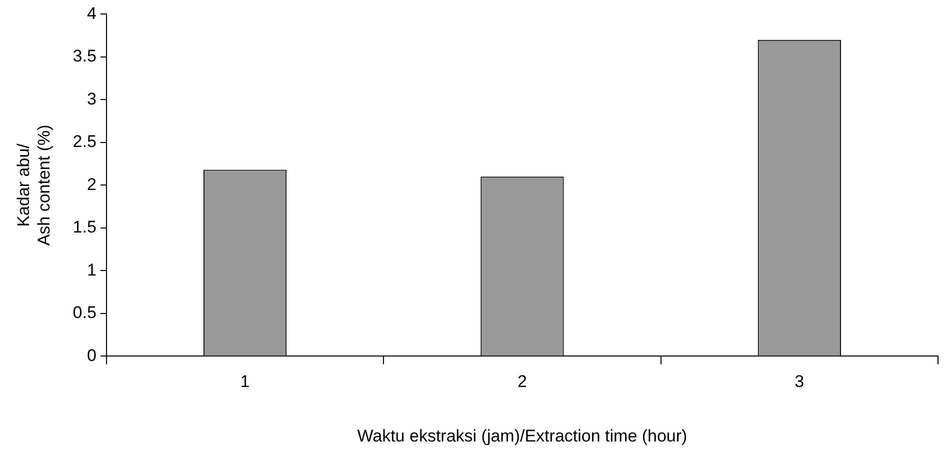 This screenshot has width=944, height=455. What do you see at coordinates (84, 56) in the screenshot?
I see `y-tick-label: 3.5` at bounding box center [84, 56].